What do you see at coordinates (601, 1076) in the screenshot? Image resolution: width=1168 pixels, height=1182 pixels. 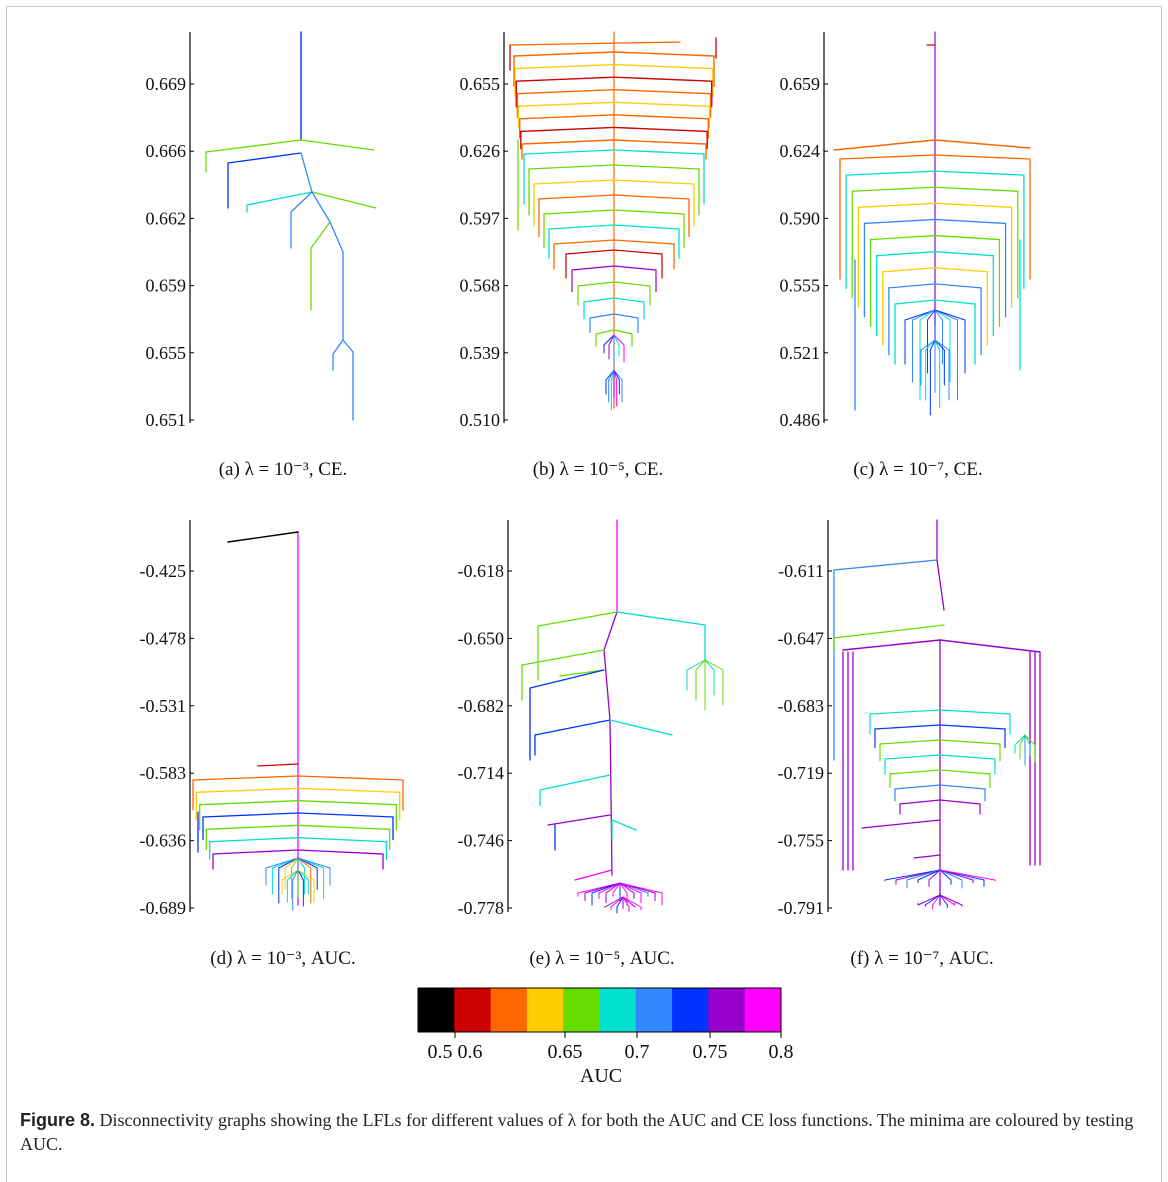 I see `colorbar-label: AUC` at bounding box center [601, 1076].